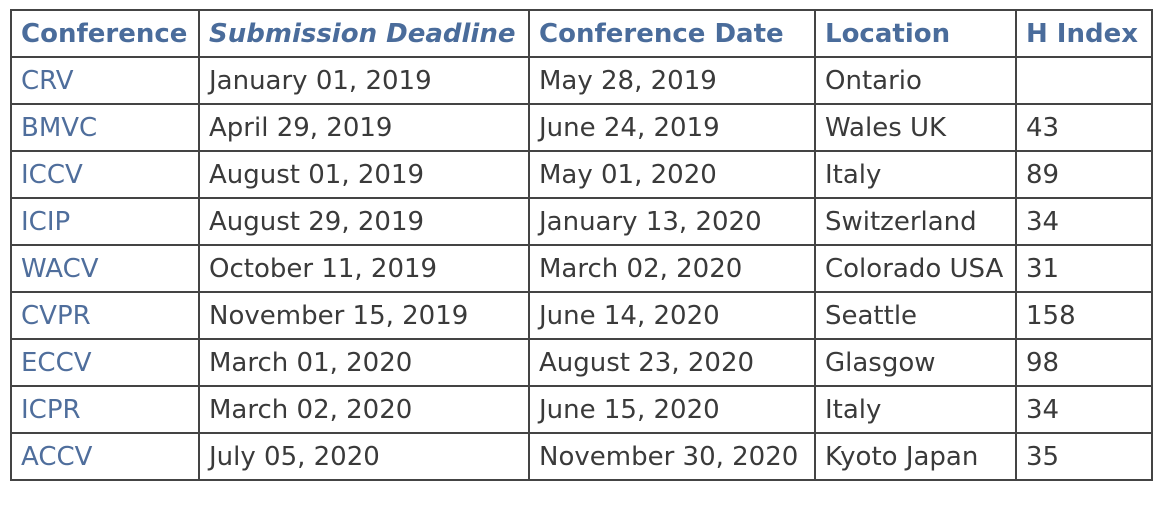 The image size is (1162, 525). What do you see at coordinates (672, 80) in the screenshot?
I see `conference-date: May 28, 2019` at bounding box center [672, 80].